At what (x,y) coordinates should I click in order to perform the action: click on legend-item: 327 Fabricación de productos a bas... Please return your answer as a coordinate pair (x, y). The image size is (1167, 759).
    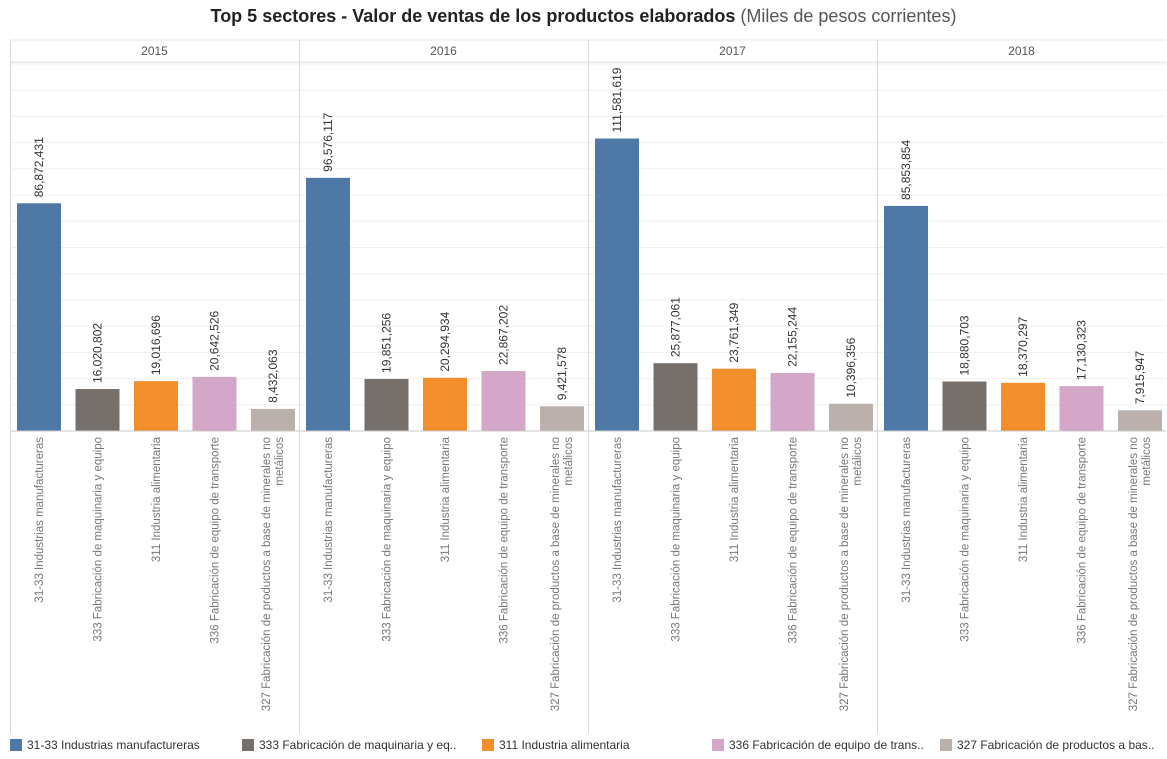
    Looking at the image, I should click on (1047, 745).